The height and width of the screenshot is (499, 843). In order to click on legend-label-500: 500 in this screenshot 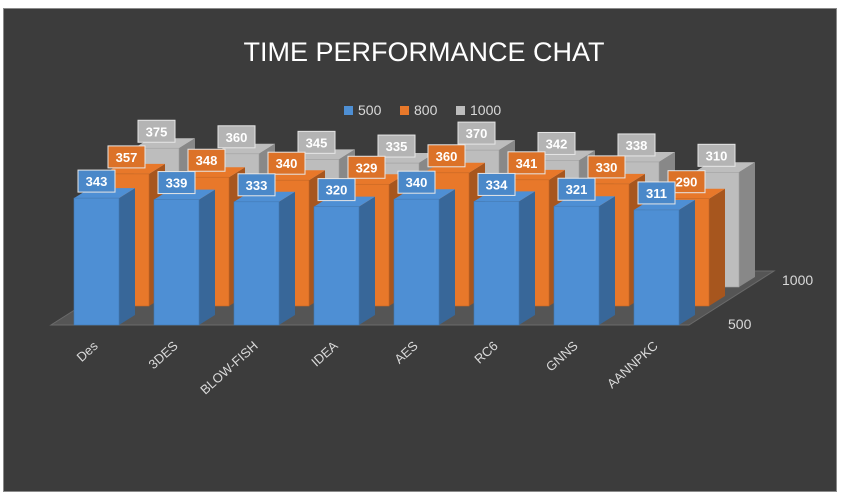, I will do `click(370, 110)`.